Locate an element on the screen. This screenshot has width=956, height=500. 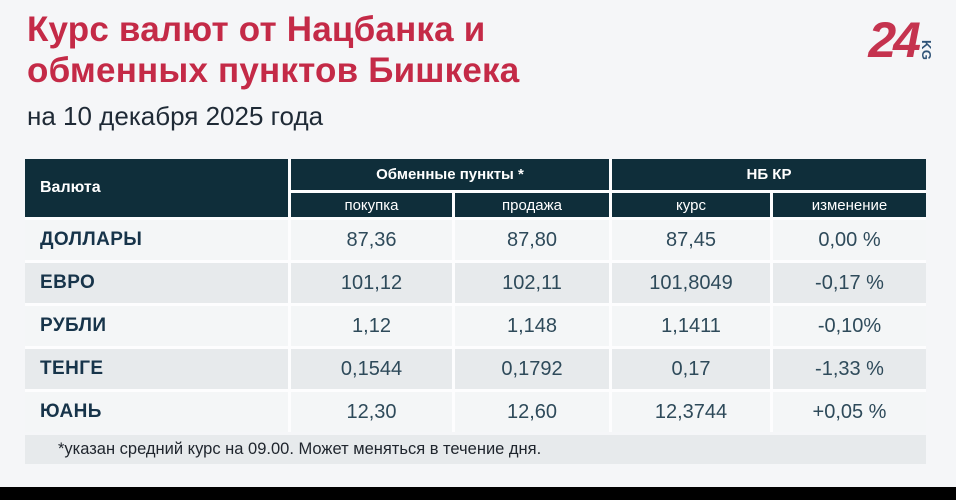
col-group-nbkr: НБ КР is located at coordinates (769, 174).